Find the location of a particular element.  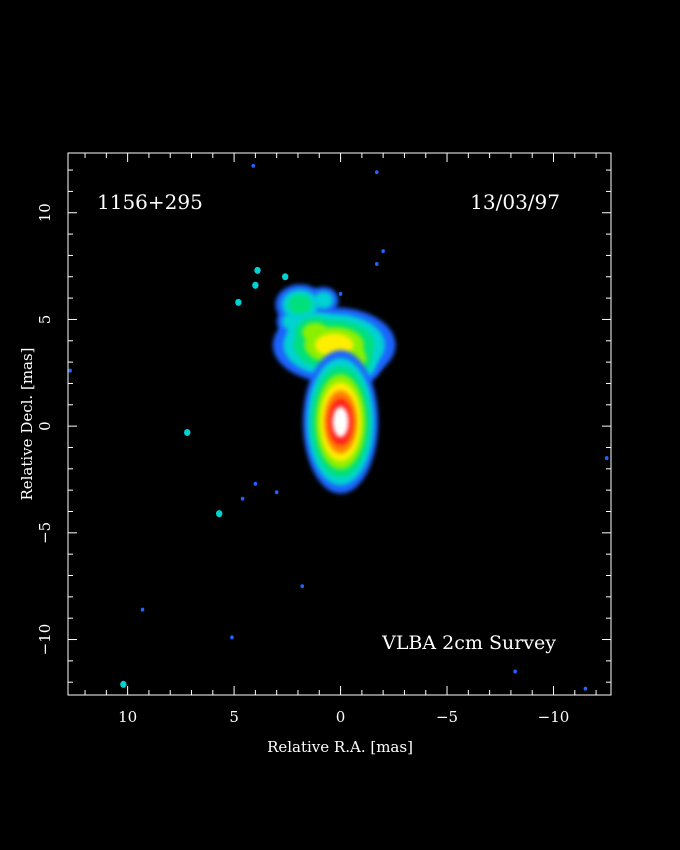

date-label: 13/03/97 is located at coordinates (515, 202).